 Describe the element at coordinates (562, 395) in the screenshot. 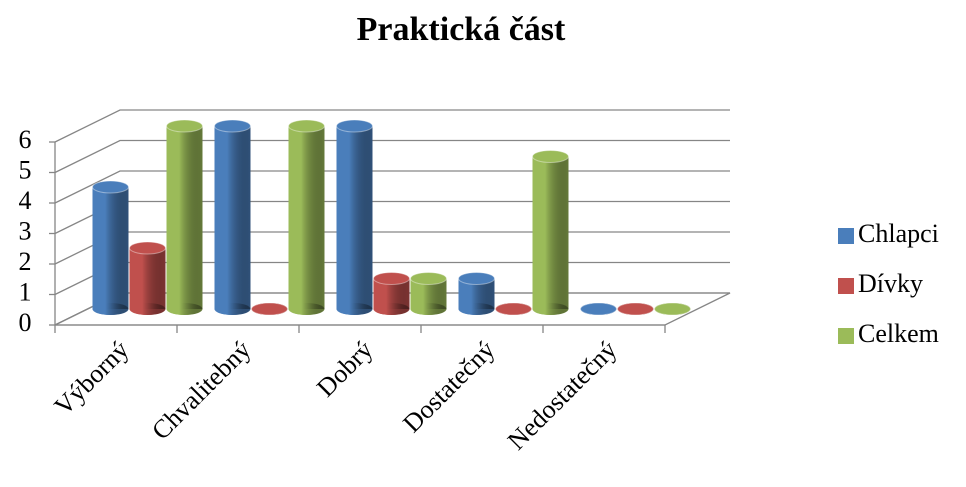

I see `x-tick-label: Nedostatečný` at that location.